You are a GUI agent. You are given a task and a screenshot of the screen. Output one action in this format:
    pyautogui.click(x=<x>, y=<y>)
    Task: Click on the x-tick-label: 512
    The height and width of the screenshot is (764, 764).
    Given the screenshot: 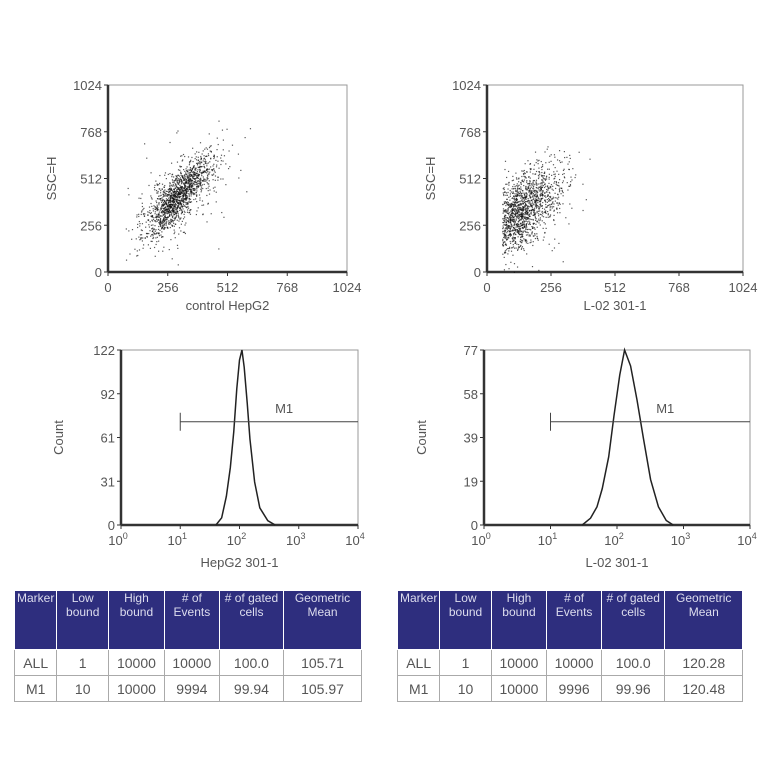 What is the action you would take?
    pyautogui.click(x=228, y=287)
    